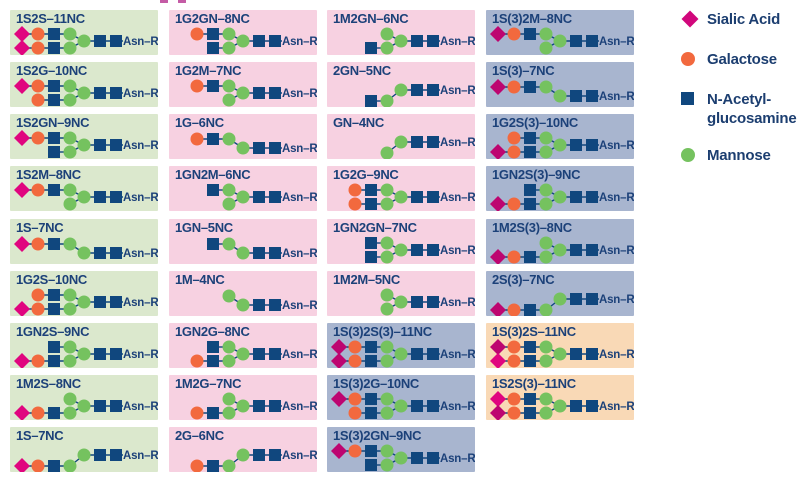  What do you see at coordinates (729, 59) in the screenshot?
I see `legend-item-galactose: Galactose` at bounding box center [729, 59].